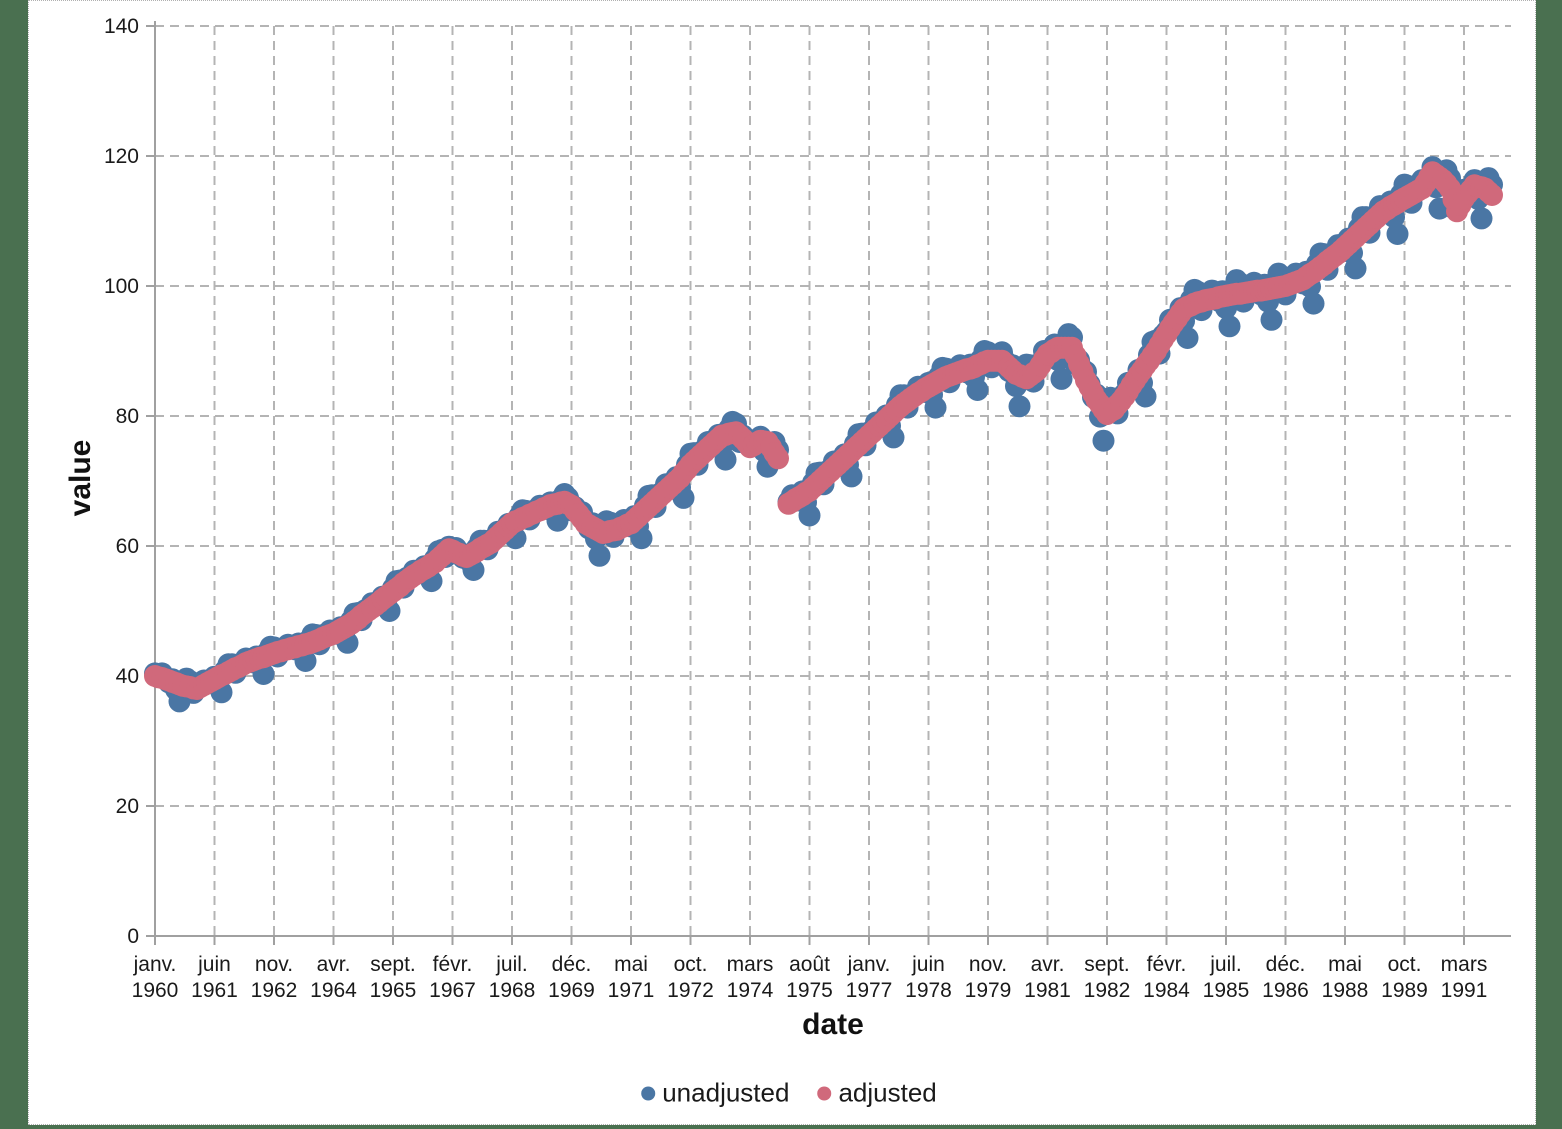 Image resolution: width=1562 pixels, height=1129 pixels. What do you see at coordinates (1345, 990) in the screenshot?
I see `x-tick-label-year: 1988` at bounding box center [1345, 990].